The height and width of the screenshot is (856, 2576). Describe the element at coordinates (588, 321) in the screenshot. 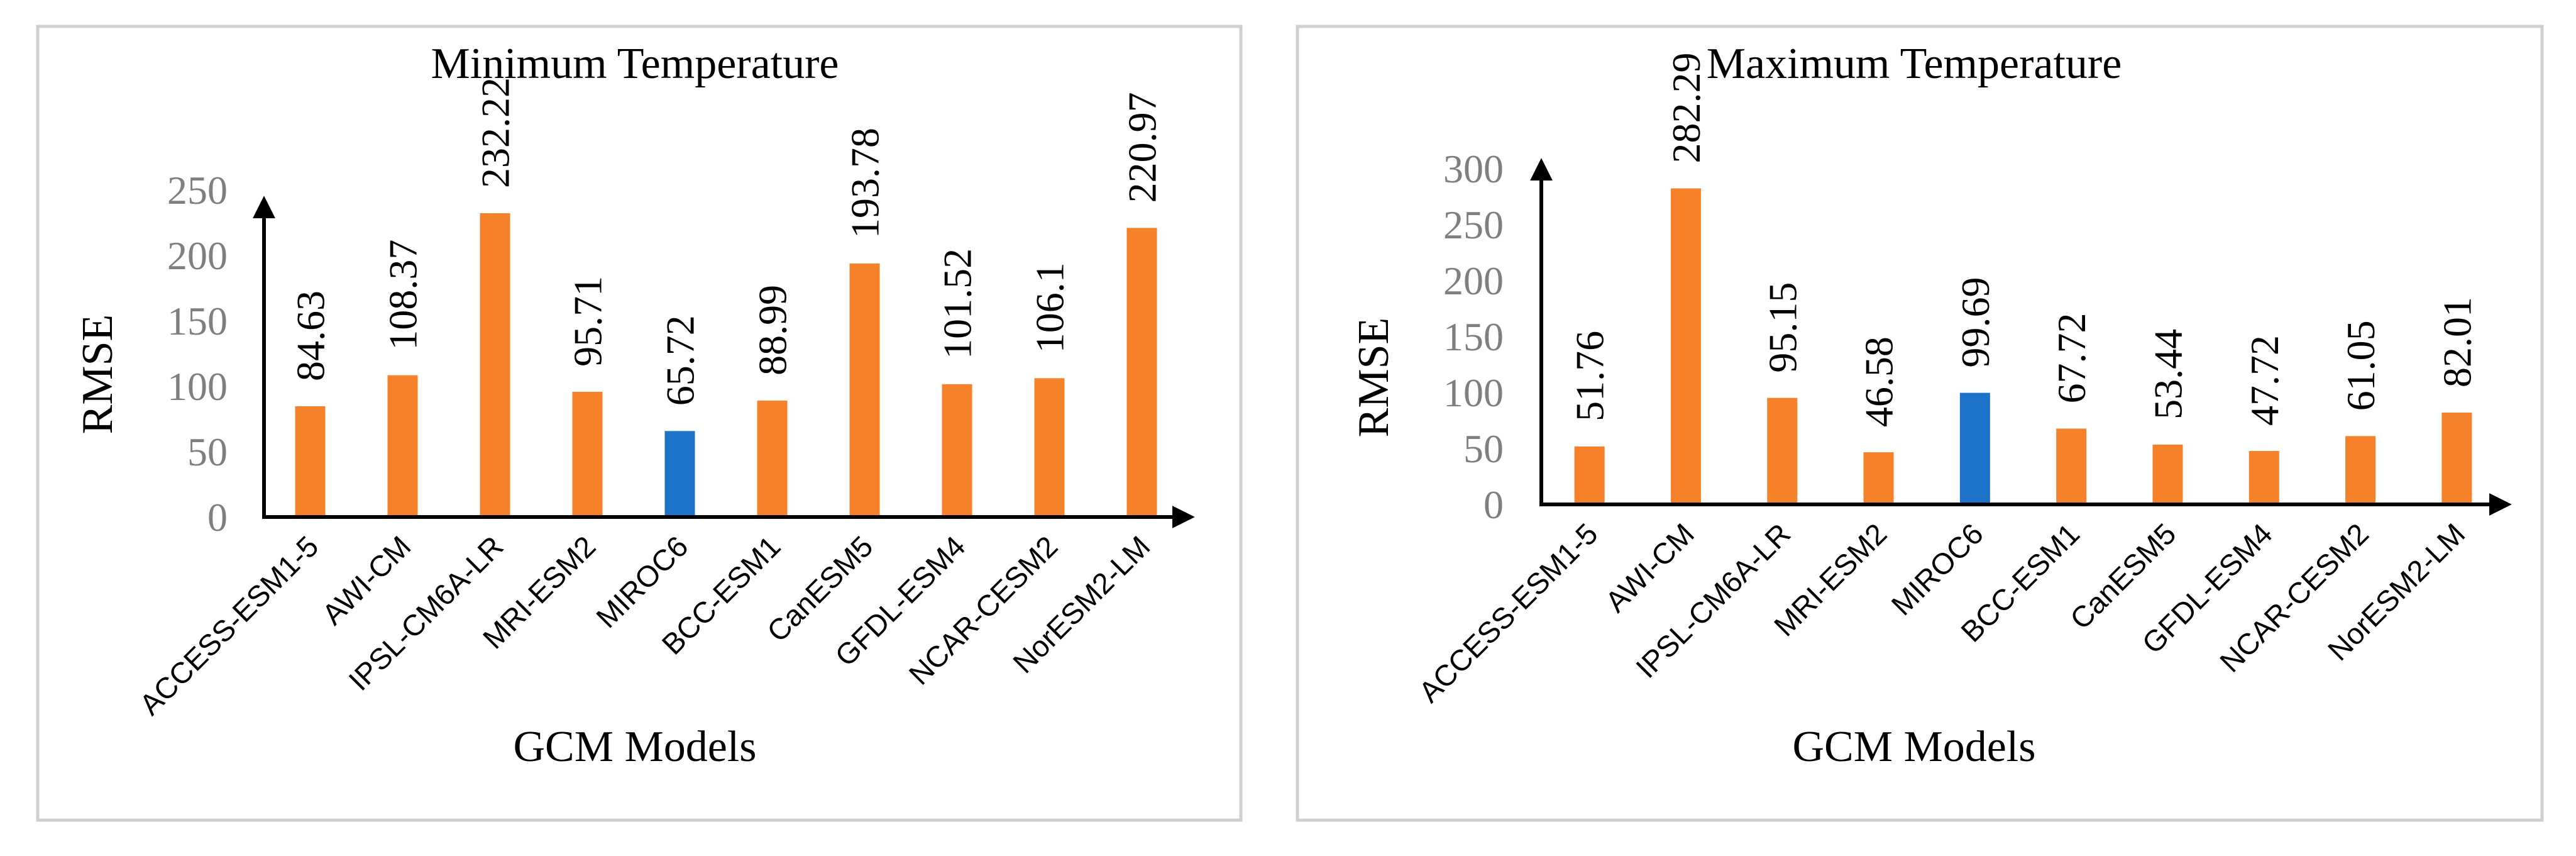

I see `data-label: 95.71` at that location.